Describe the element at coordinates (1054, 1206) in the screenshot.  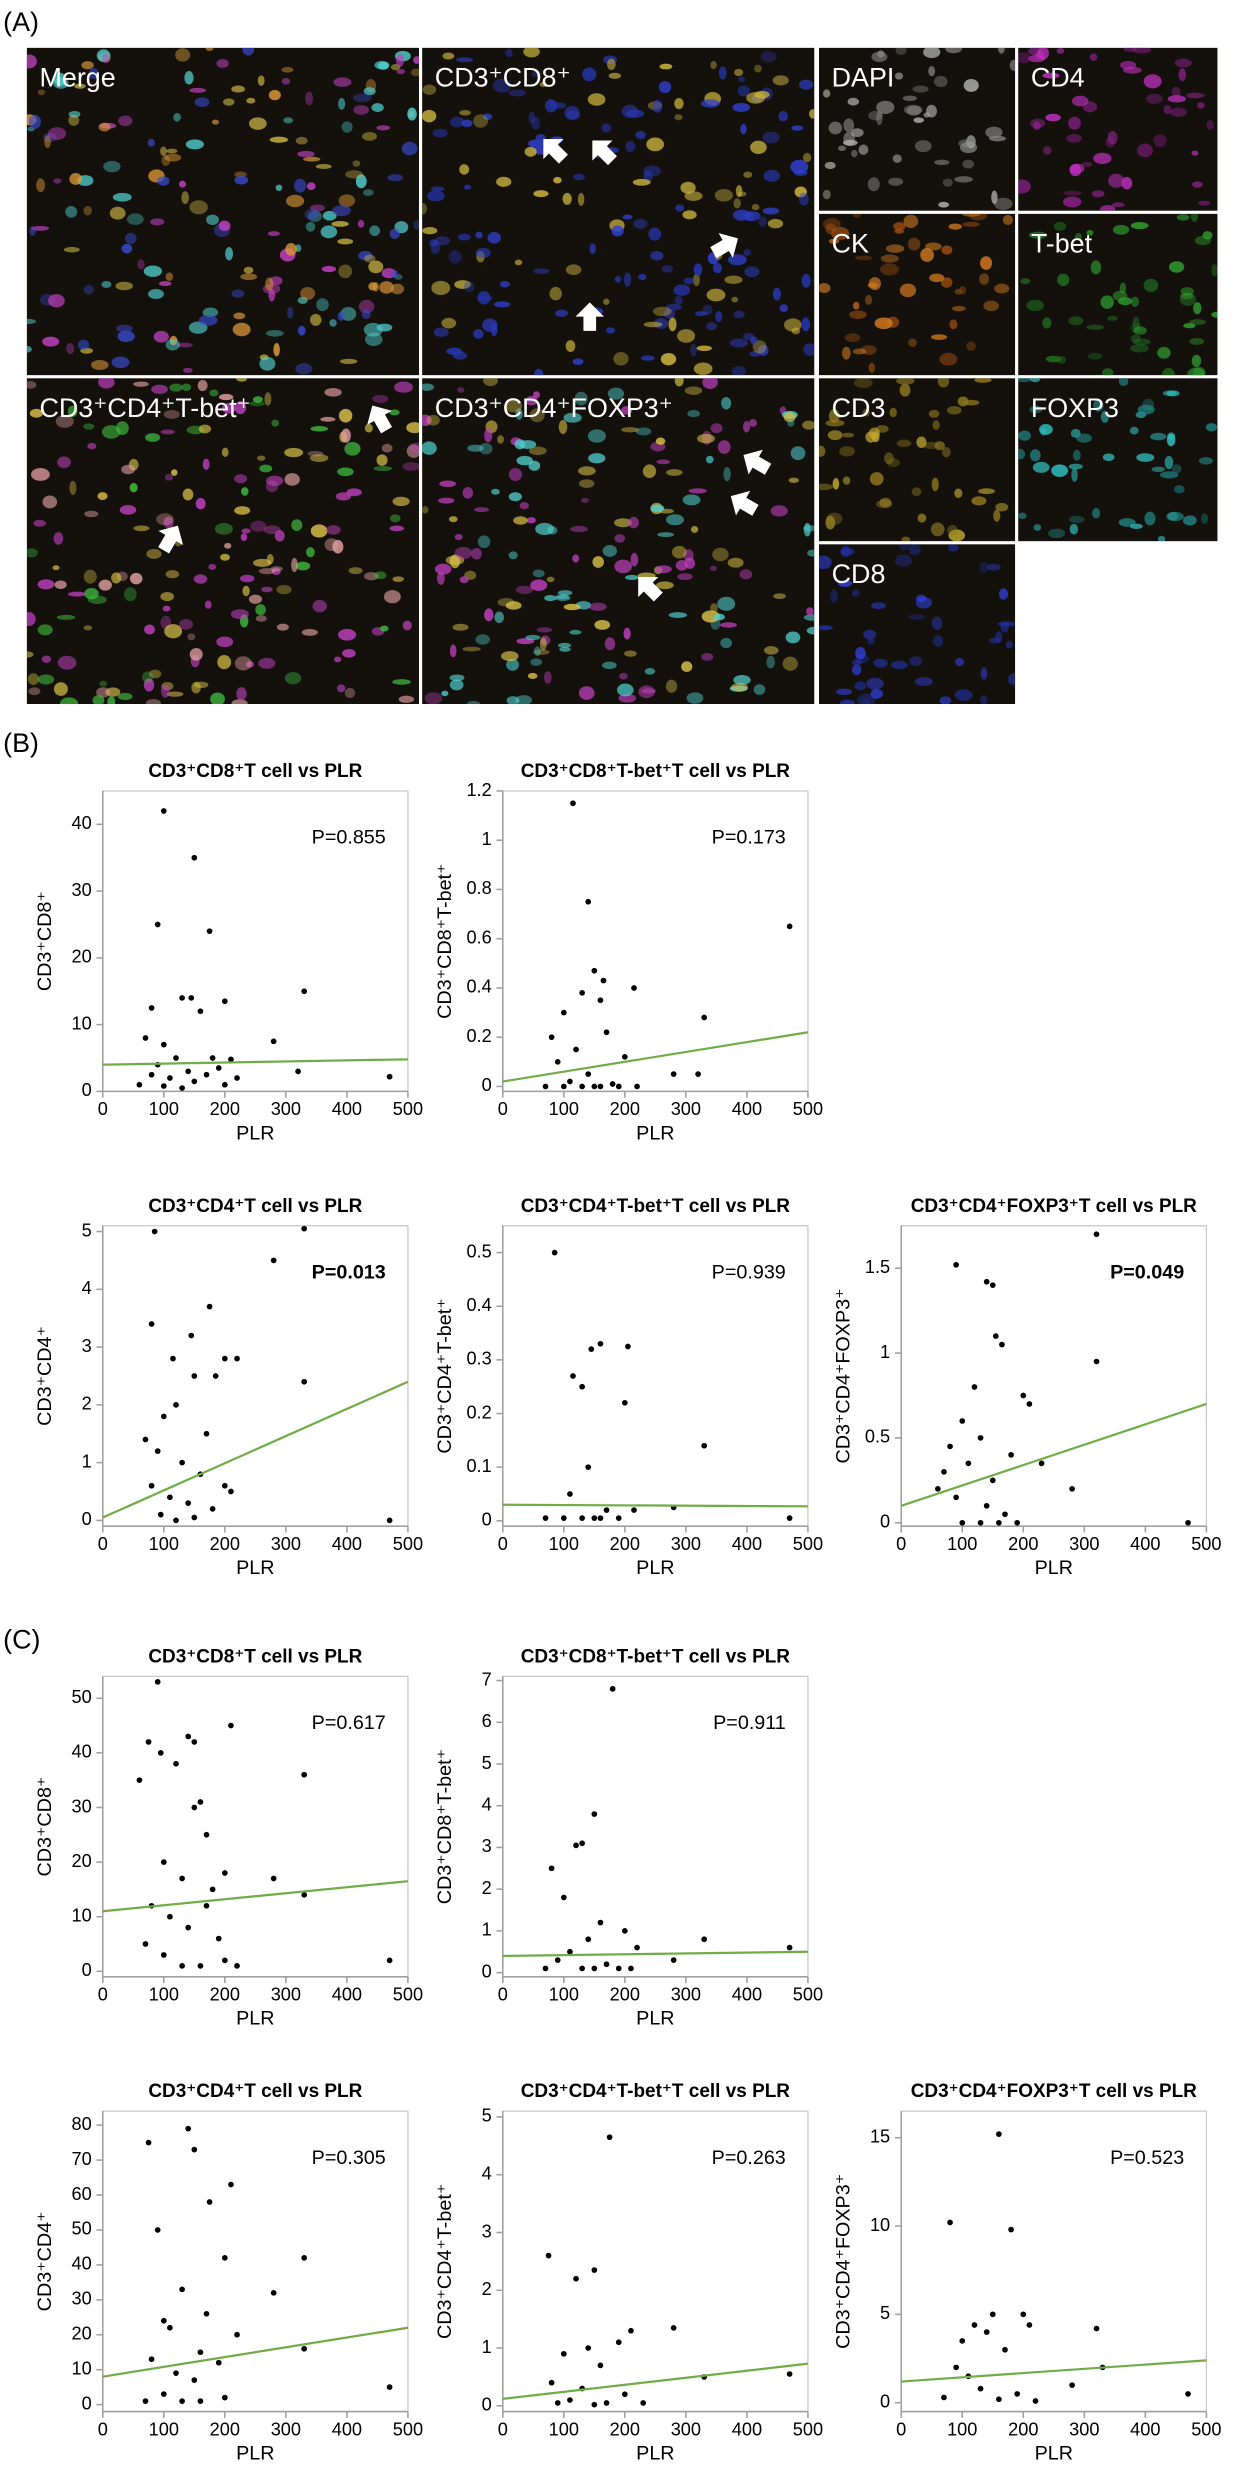
I see `chart-title: CD3⁺CD4⁺FOXP3⁺T cell vs PLR` at that location.